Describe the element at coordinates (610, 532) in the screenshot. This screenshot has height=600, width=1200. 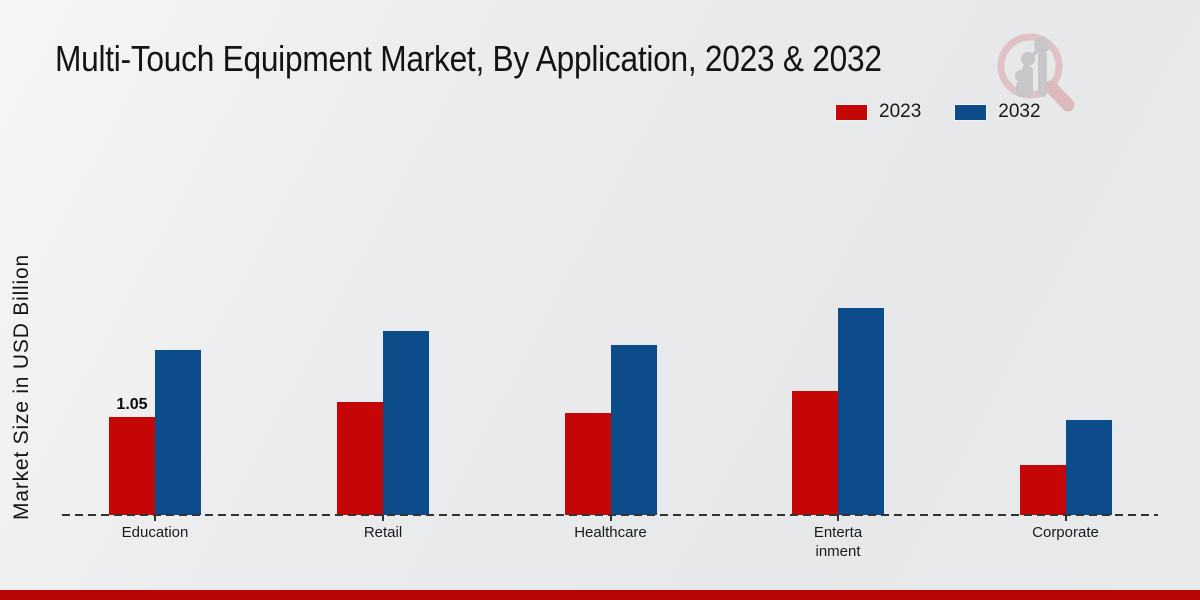
I see `category-label-healthcare: Healthcare` at that location.